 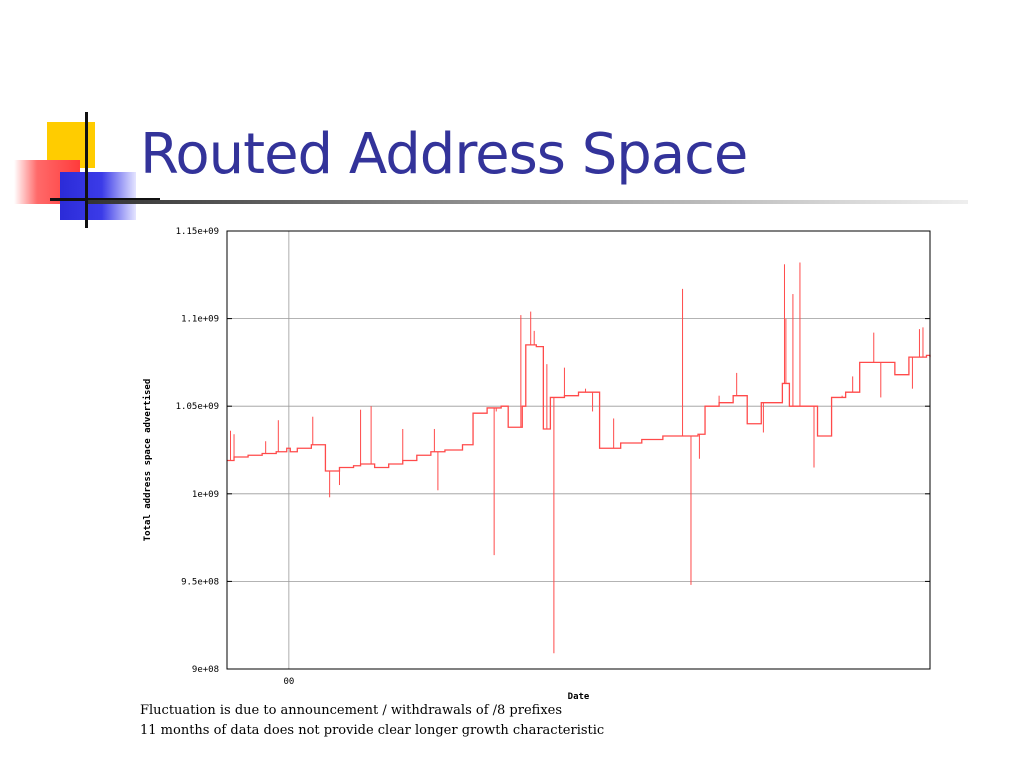 What do you see at coordinates (205, 495) in the screenshot?
I see `y-tick-label: 1e+09` at bounding box center [205, 495].